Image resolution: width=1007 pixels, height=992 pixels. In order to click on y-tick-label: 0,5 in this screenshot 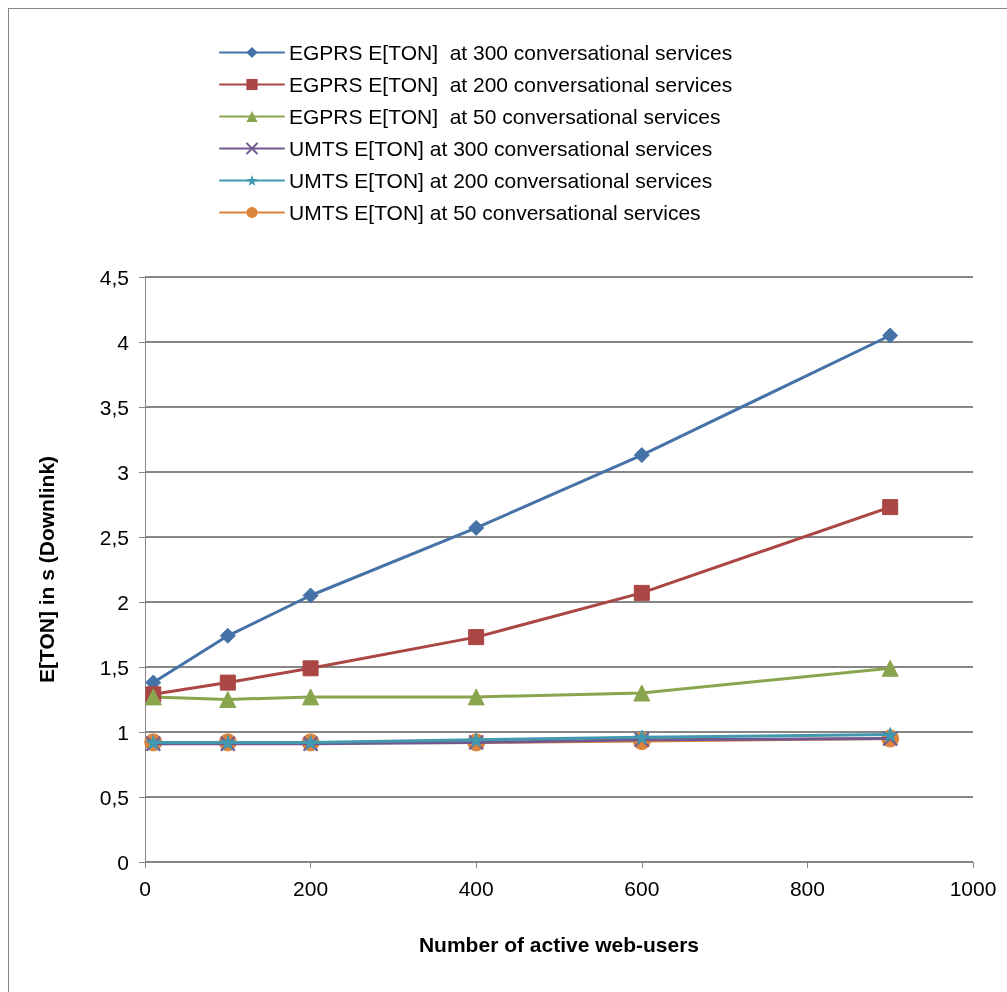, I will do `click(114, 797)`.